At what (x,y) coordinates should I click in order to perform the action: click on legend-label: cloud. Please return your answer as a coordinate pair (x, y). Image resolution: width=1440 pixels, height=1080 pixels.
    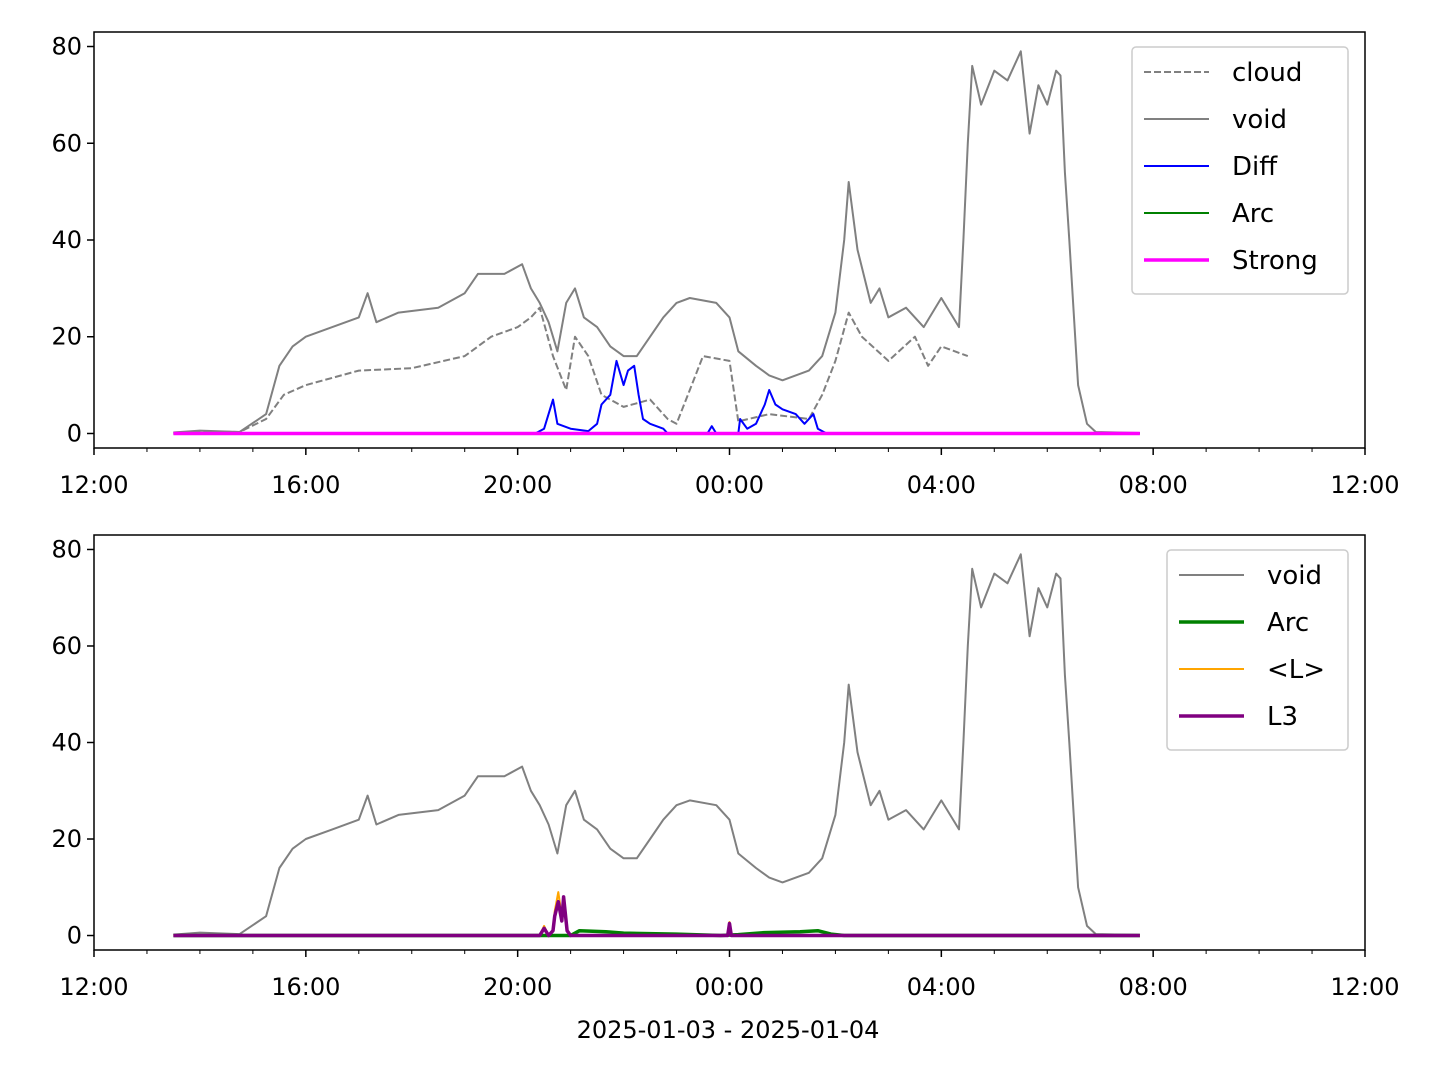
    Looking at the image, I should click on (1267, 73).